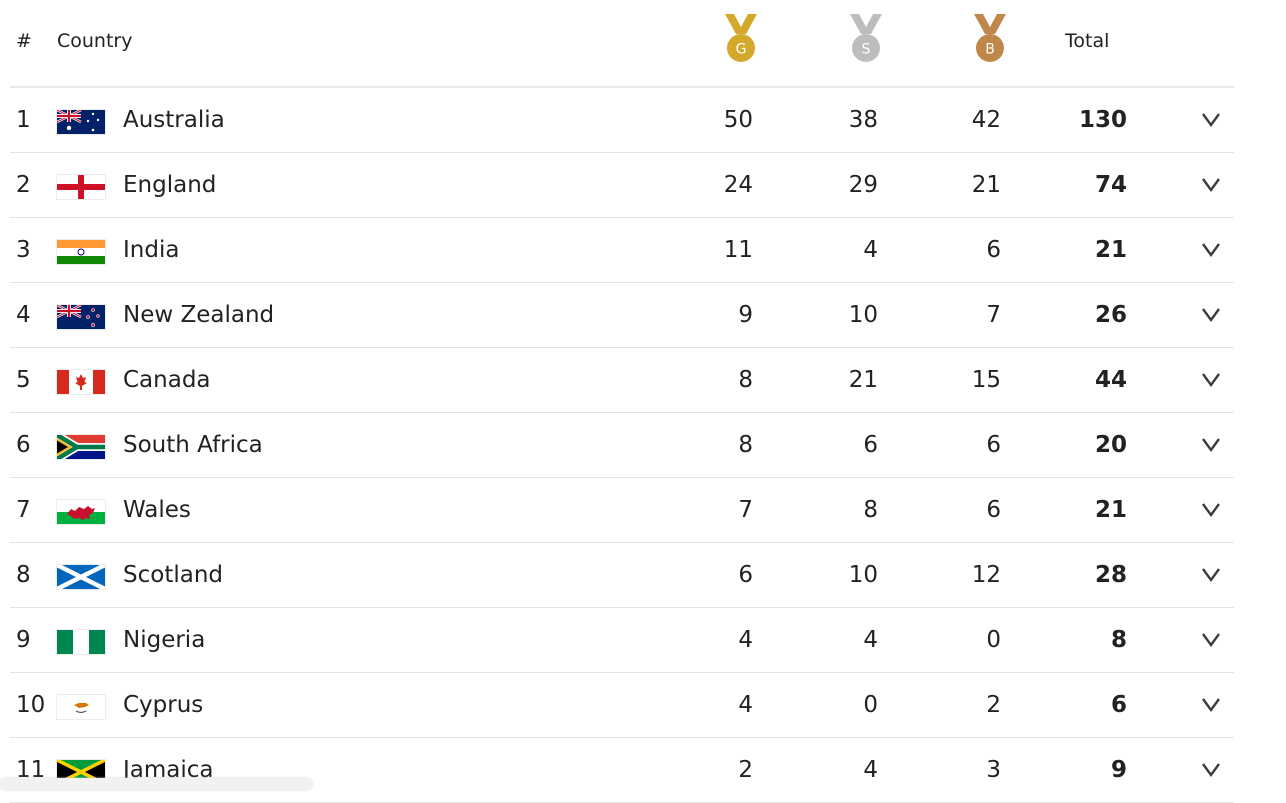  Describe the element at coordinates (199, 315) in the screenshot. I see `country-name: New Zealand` at that location.